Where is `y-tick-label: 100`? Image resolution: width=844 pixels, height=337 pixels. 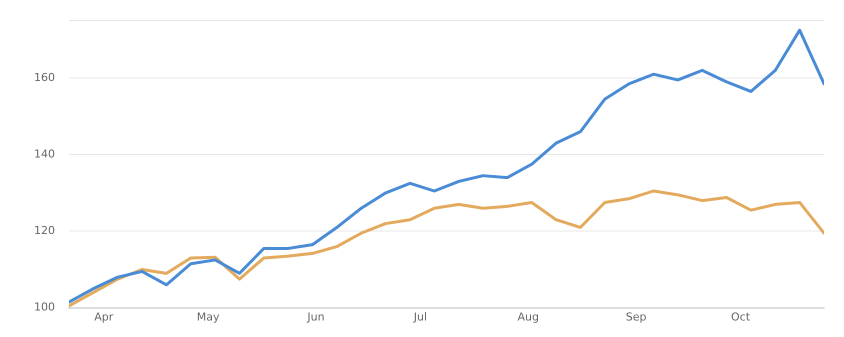 y-tick-label: 100 is located at coordinates (44, 307).